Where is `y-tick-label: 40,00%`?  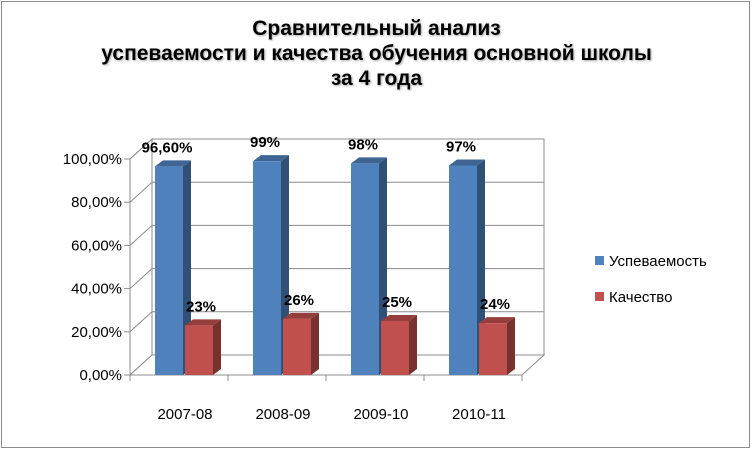
y-tick-label: 40,00% is located at coordinates (96, 289).